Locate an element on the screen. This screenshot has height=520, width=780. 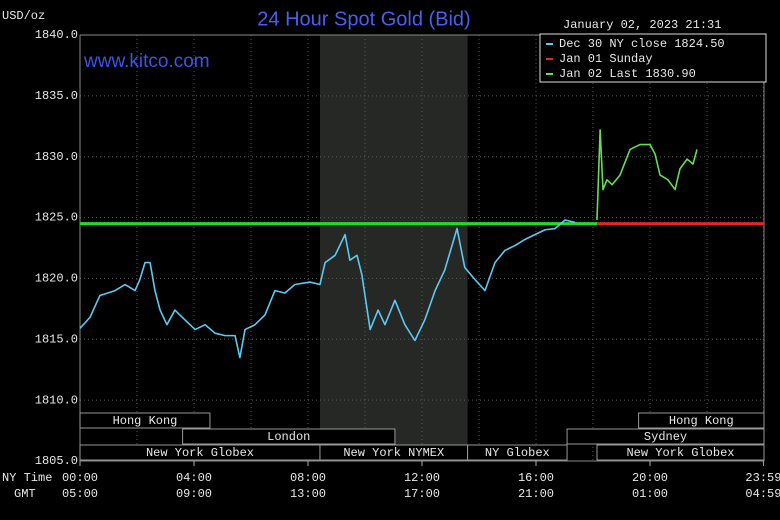
x-tick-label-gmt: 01:00 is located at coordinates (650, 494).